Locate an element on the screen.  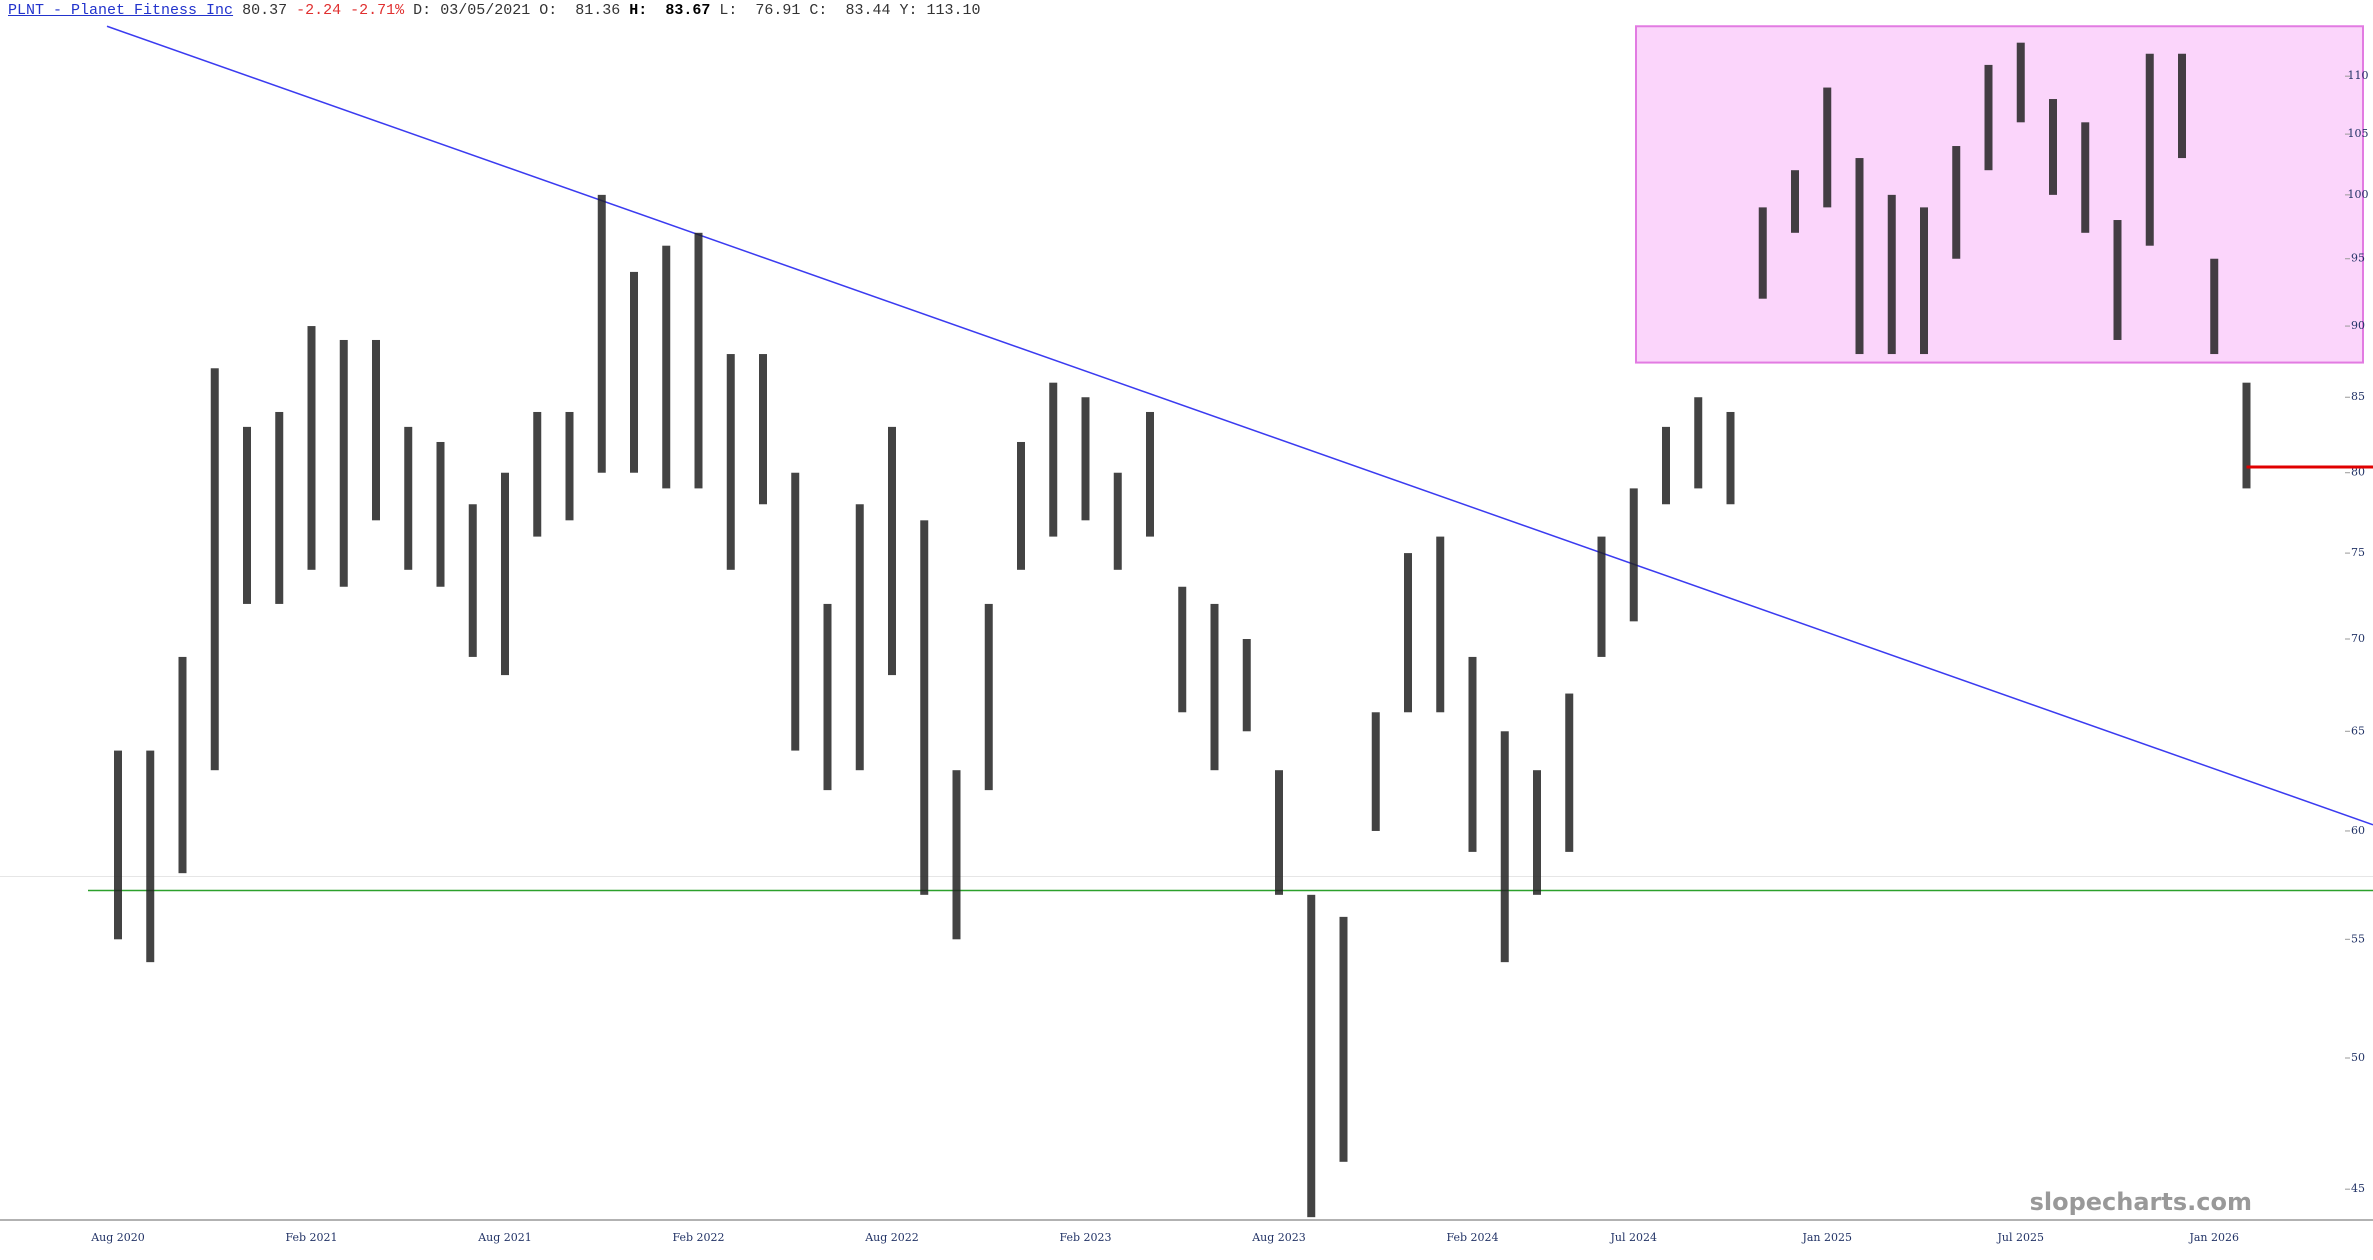
y-tick-label: 50 is located at coordinates (2358, 1057).